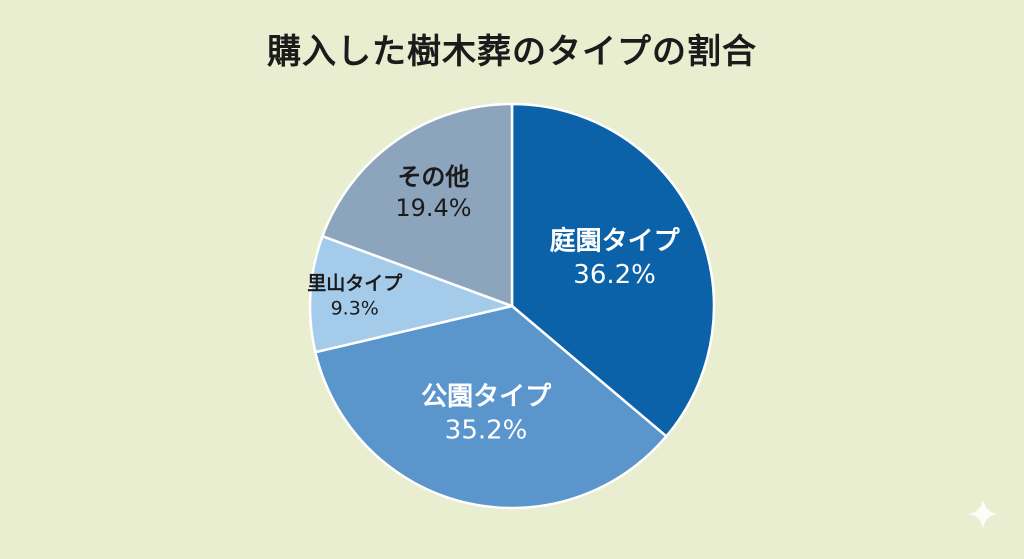 This screenshot has width=1024, height=559. Describe the element at coordinates (512, 52) in the screenshot. I see `chart-title: 購入した樹木葬のタイプの割合` at that location.